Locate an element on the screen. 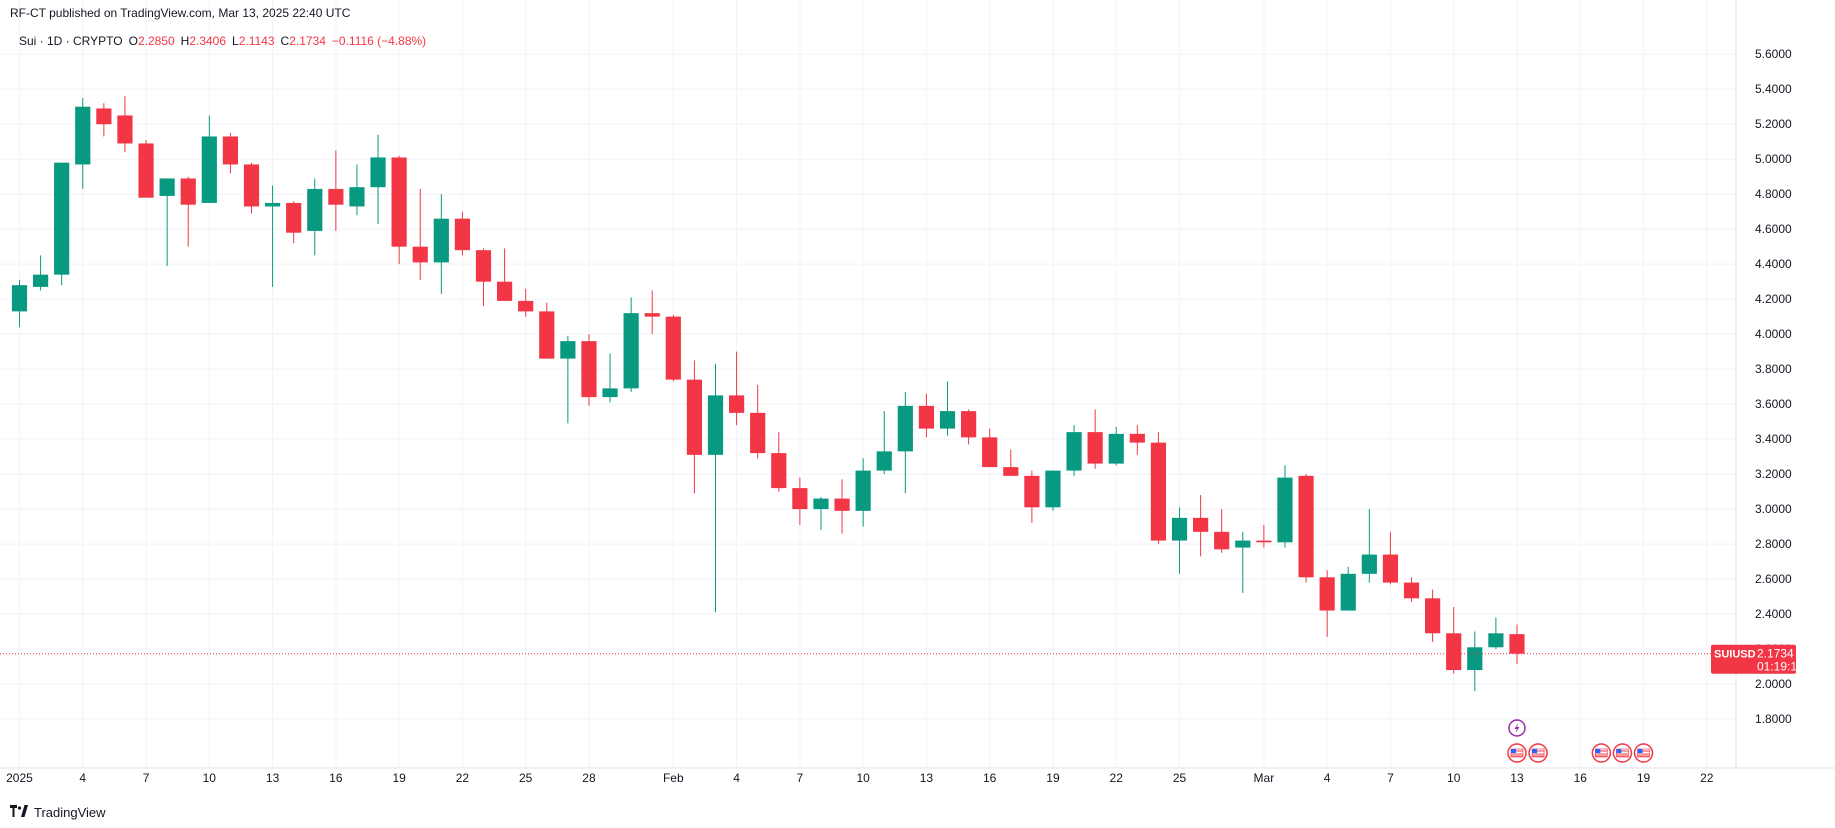 The height and width of the screenshot is (828, 1835). price-tick-label: 3.8000 is located at coordinates (1773, 369).